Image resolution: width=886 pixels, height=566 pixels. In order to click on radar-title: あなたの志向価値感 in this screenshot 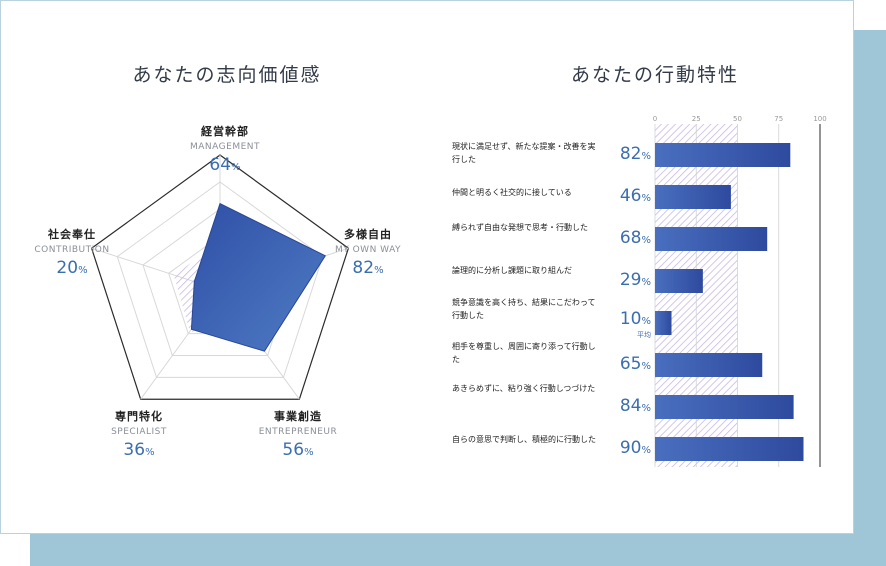, I will do `click(227, 75)`.